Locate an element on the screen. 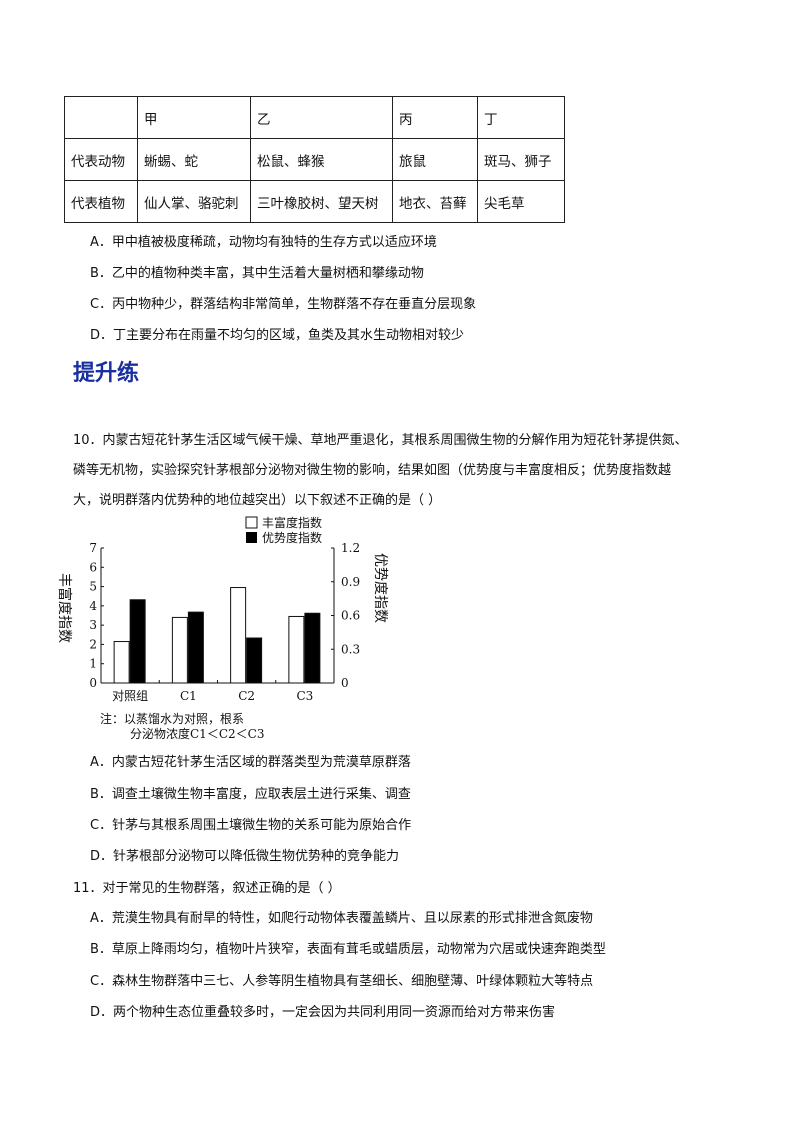  y-tick-label-right: 0.3 is located at coordinates (350, 649).